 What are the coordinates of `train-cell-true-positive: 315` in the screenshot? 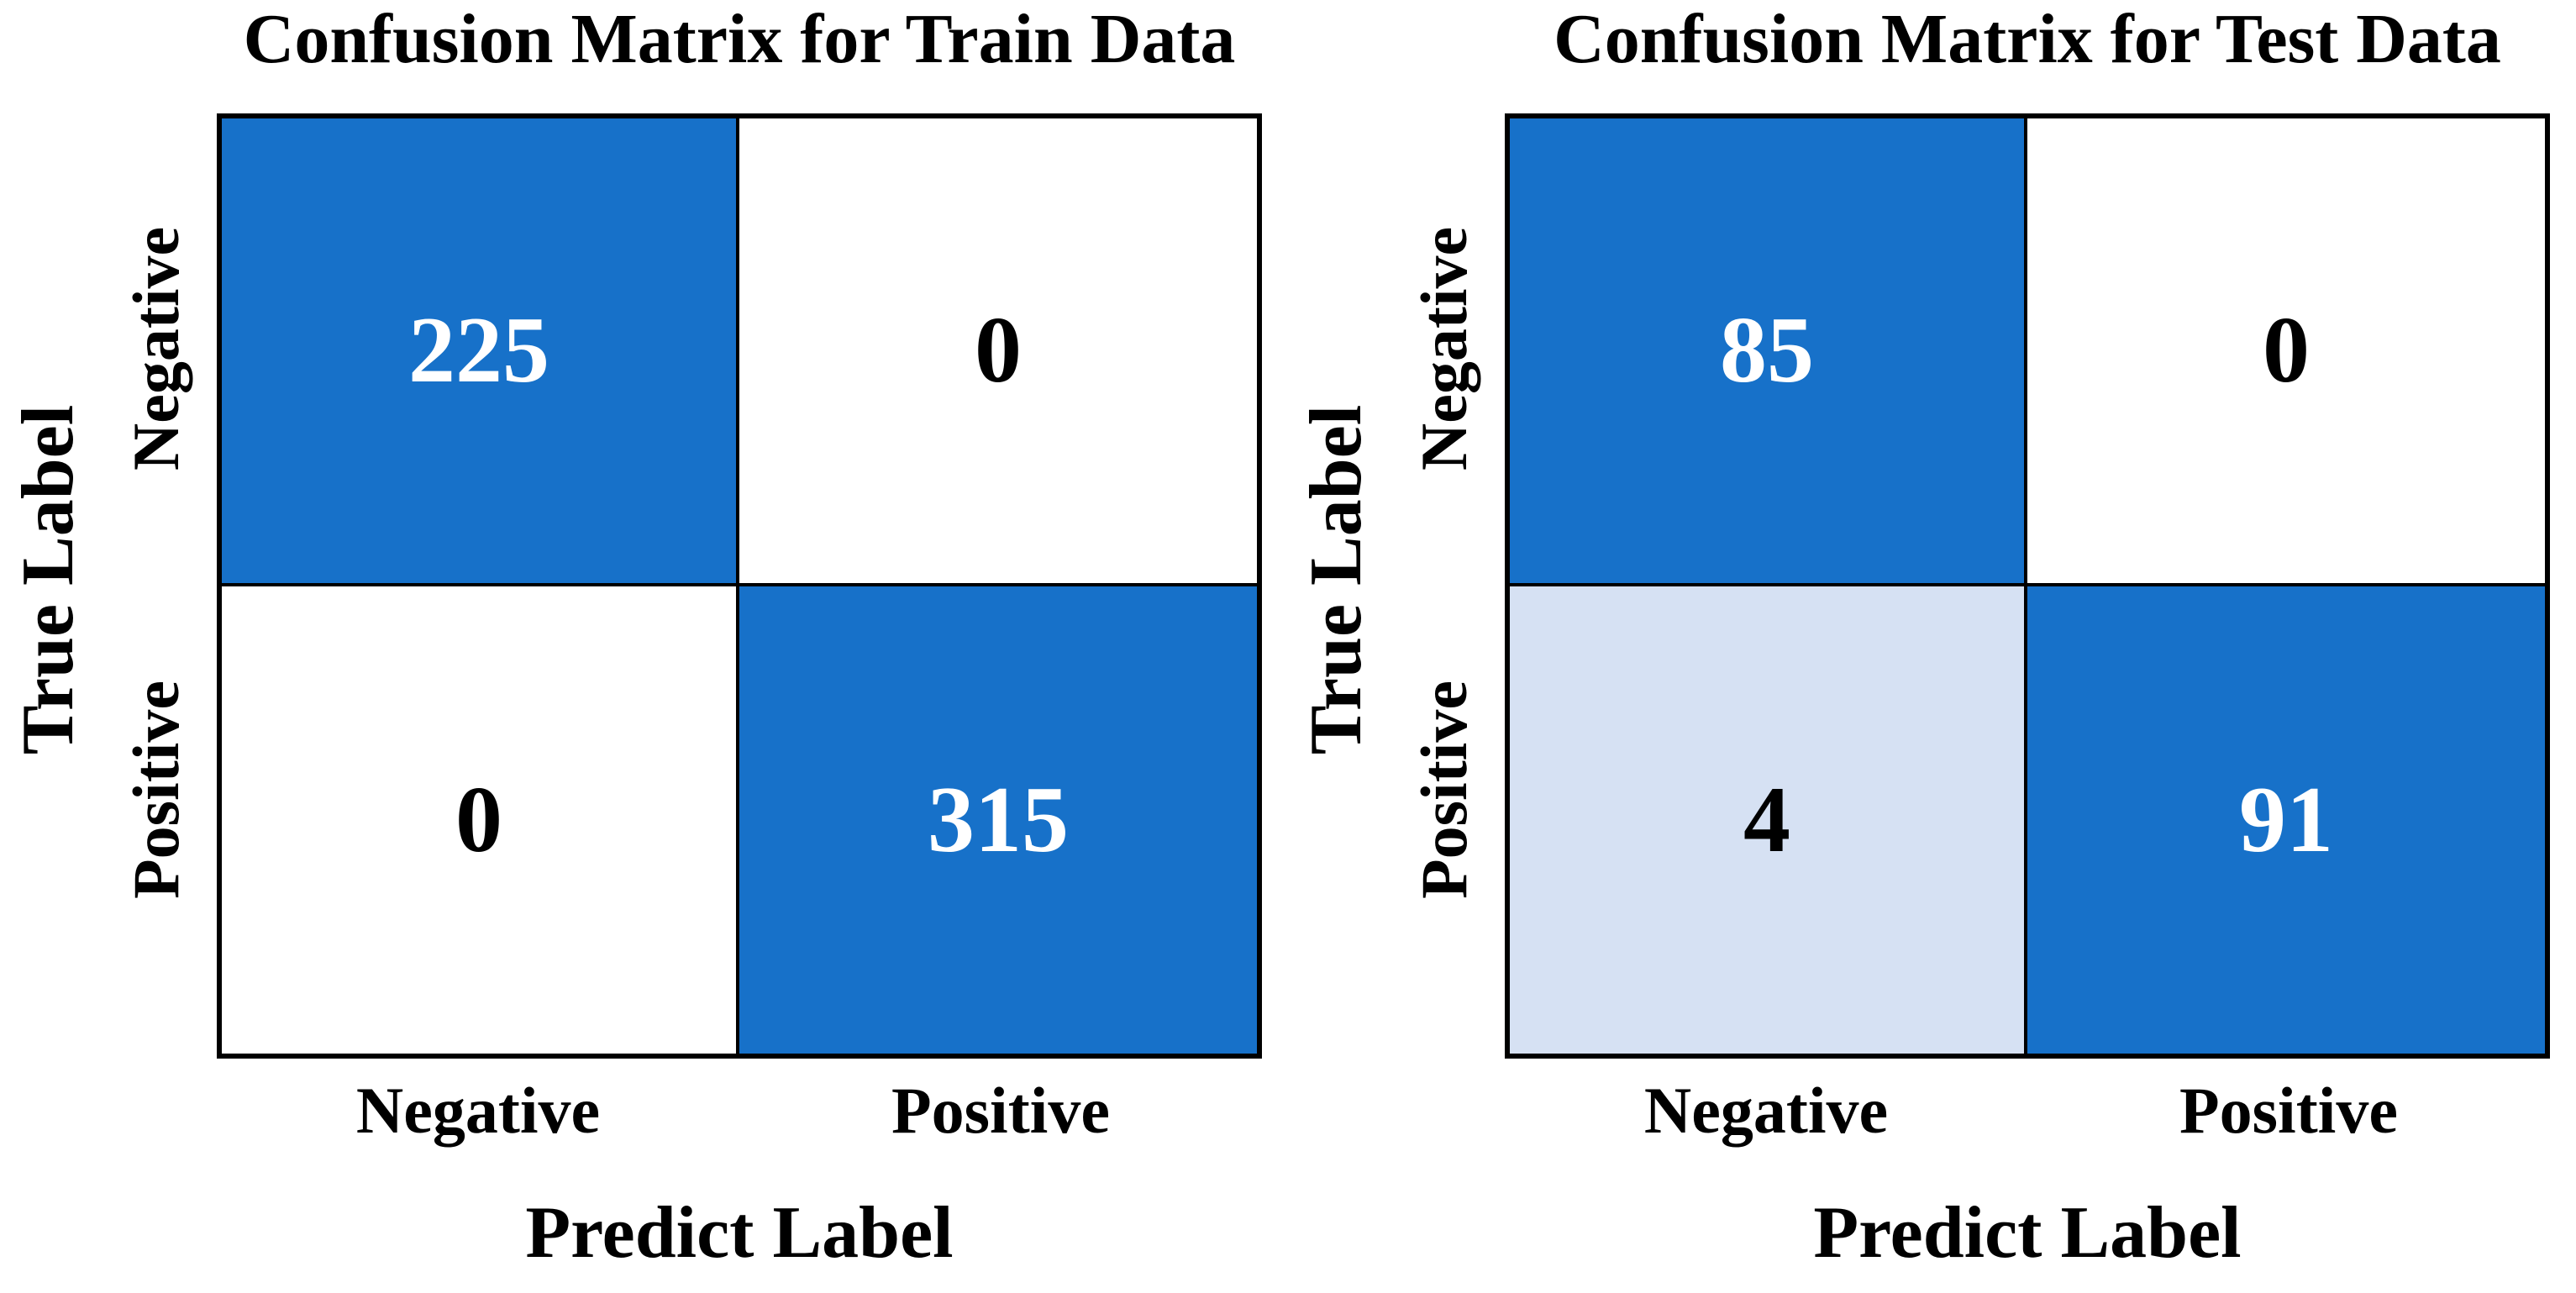 It's located at (998, 820).